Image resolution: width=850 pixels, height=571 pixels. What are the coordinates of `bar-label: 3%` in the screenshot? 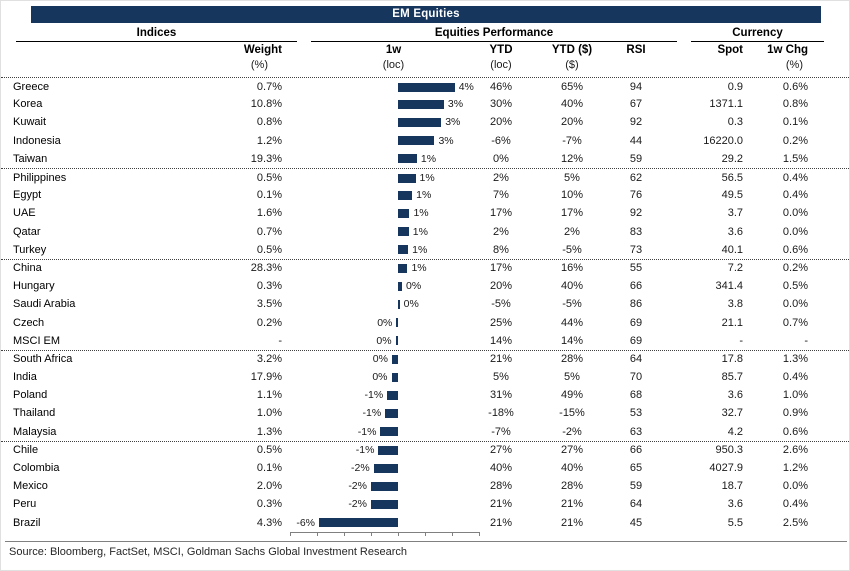 It's located at (453, 122).